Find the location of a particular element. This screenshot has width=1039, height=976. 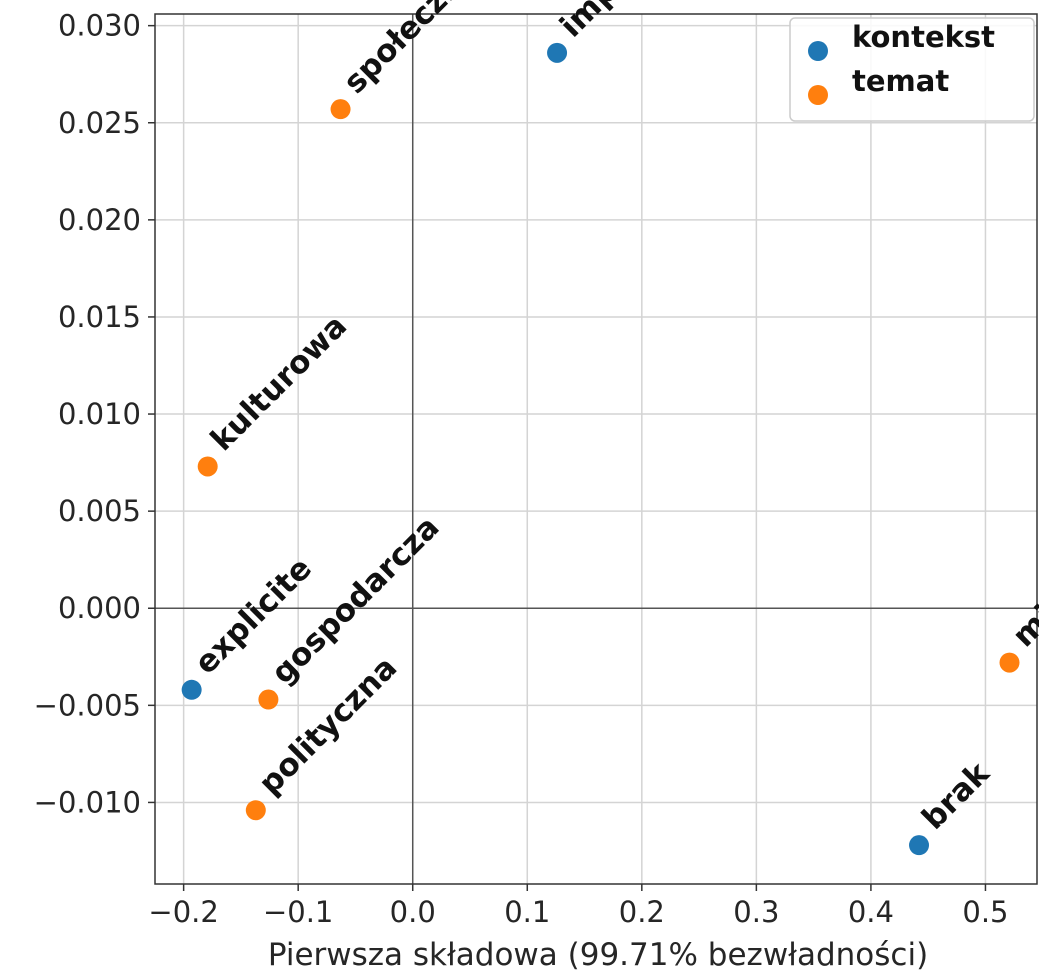

legend-marker-kontekst is located at coordinates (818, 51).